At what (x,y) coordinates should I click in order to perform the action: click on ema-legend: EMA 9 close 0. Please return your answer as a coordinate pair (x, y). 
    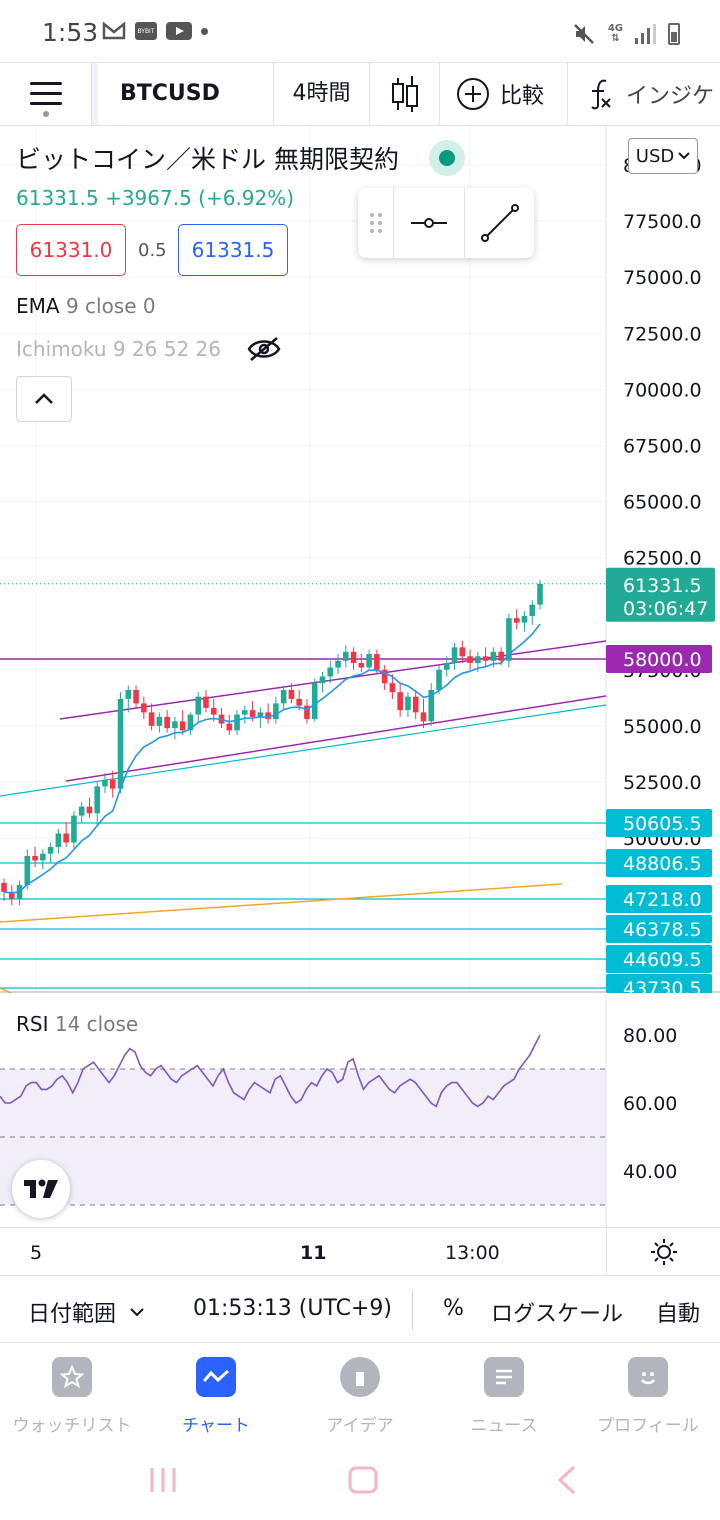
    Looking at the image, I should click on (240, 306).